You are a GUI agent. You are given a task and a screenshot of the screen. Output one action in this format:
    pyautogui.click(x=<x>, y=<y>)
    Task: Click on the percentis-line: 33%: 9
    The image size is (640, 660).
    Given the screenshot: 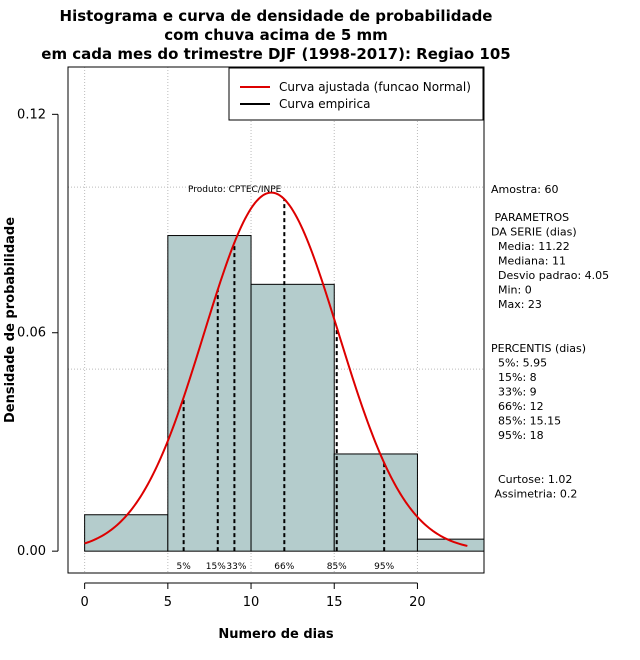 What is the action you would take?
    pyautogui.click(x=514, y=392)
    